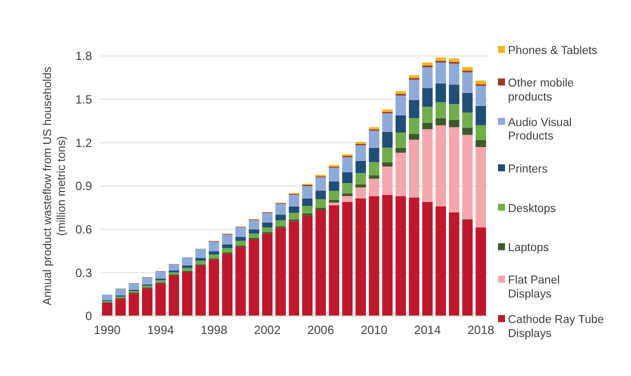 This screenshot has width=631, height=376. I want to click on y-tick-label: 1.2, so click(83, 143).